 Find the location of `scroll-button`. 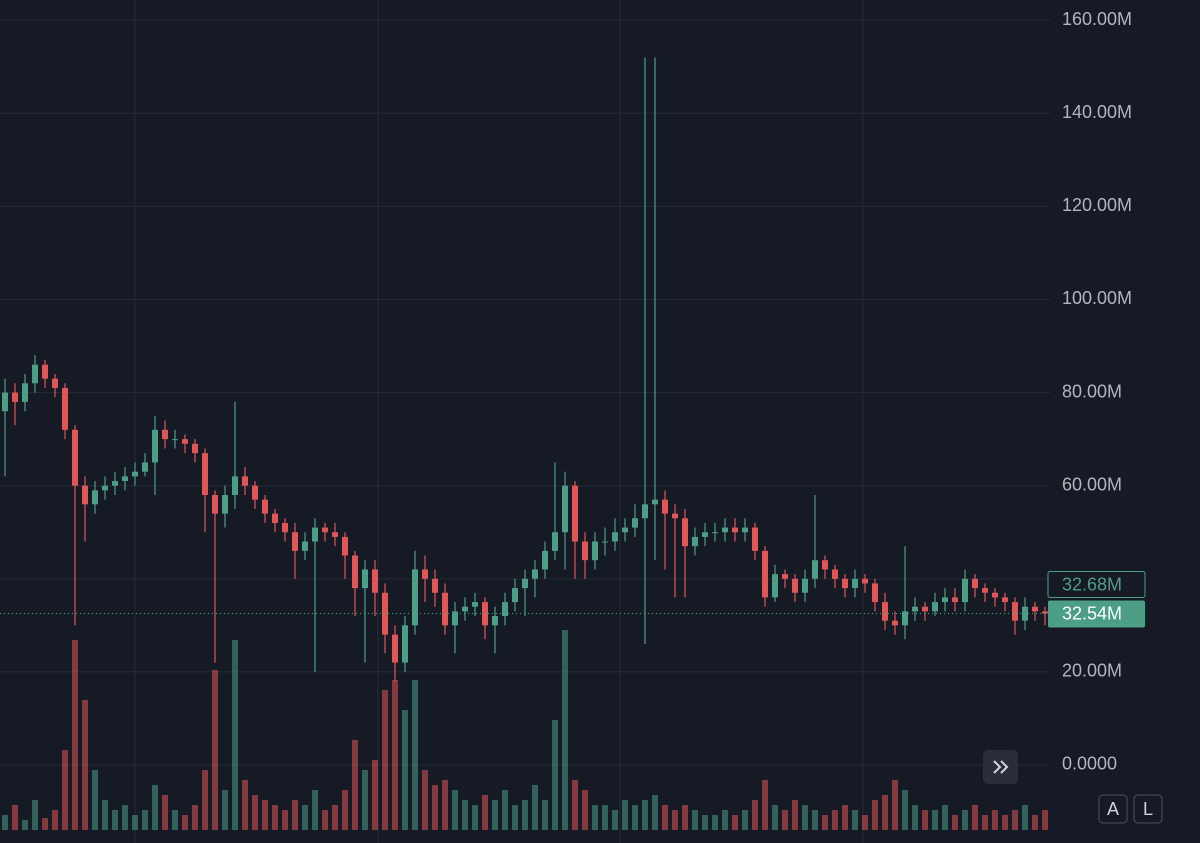

scroll-button is located at coordinates (1000, 767).